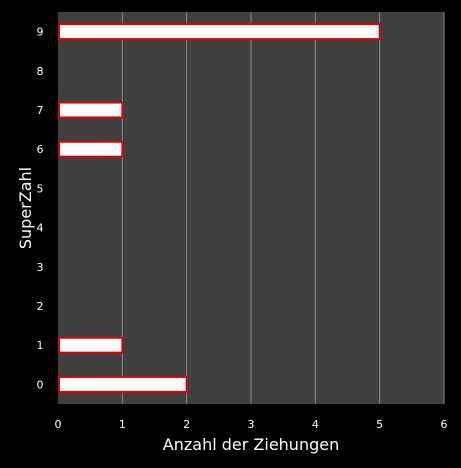 The width and height of the screenshot is (461, 468). I want to click on x-tick-label: 2, so click(186, 424).